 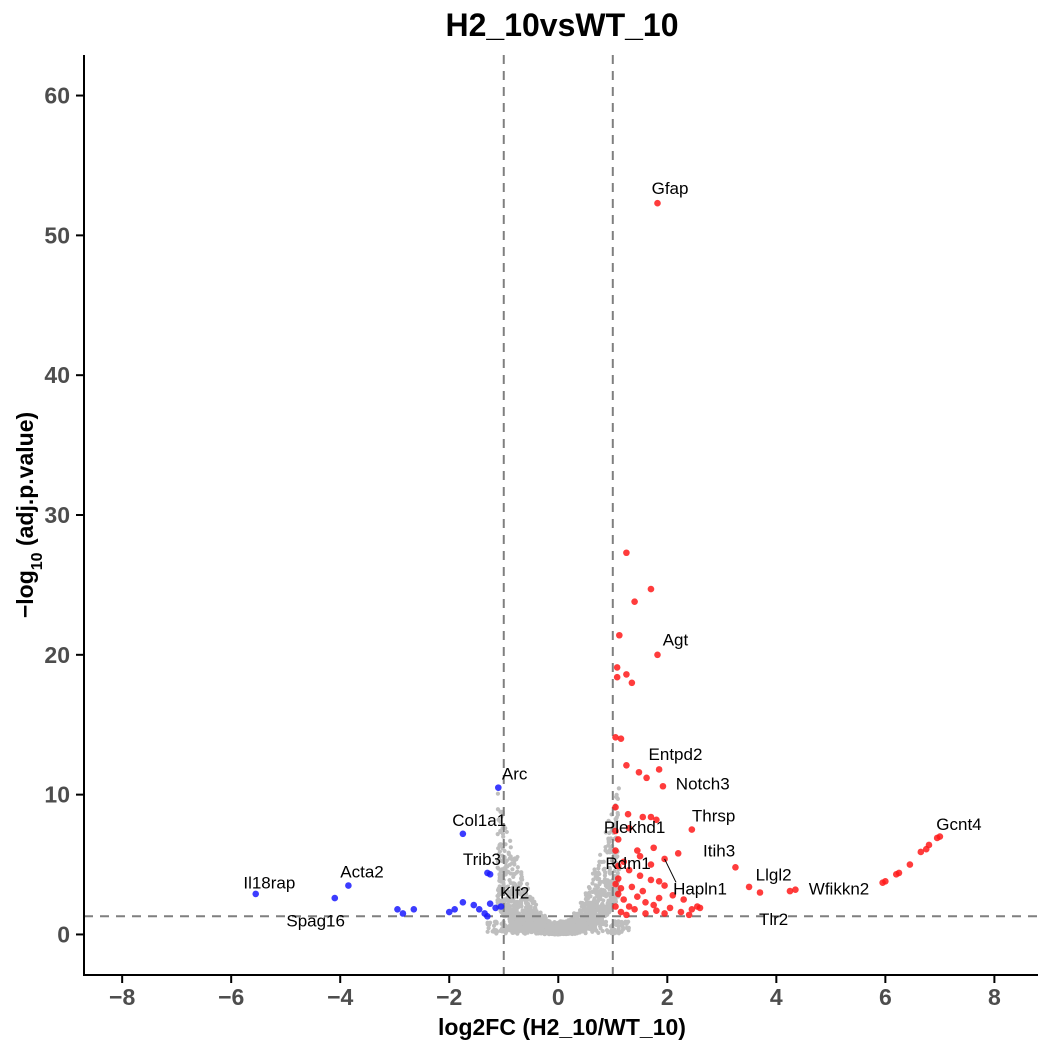 I want to click on gene-label: Gcnt4, so click(x=958, y=824).